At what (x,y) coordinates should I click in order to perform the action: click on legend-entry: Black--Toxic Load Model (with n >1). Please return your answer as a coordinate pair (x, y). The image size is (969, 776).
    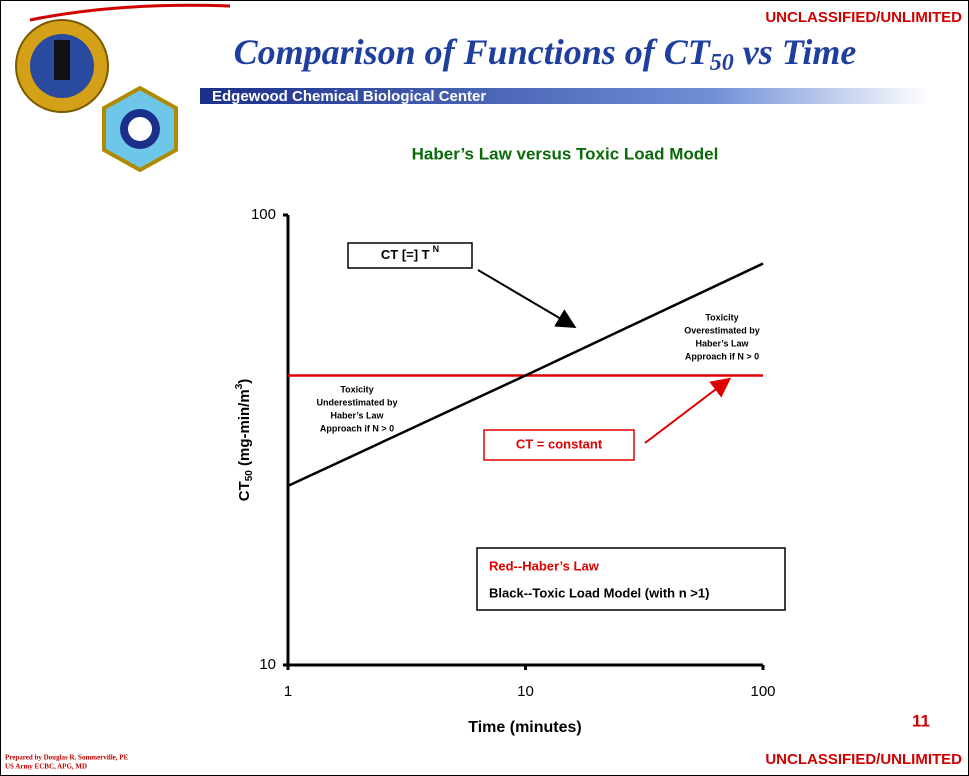
    Looking at the image, I should click on (599, 592).